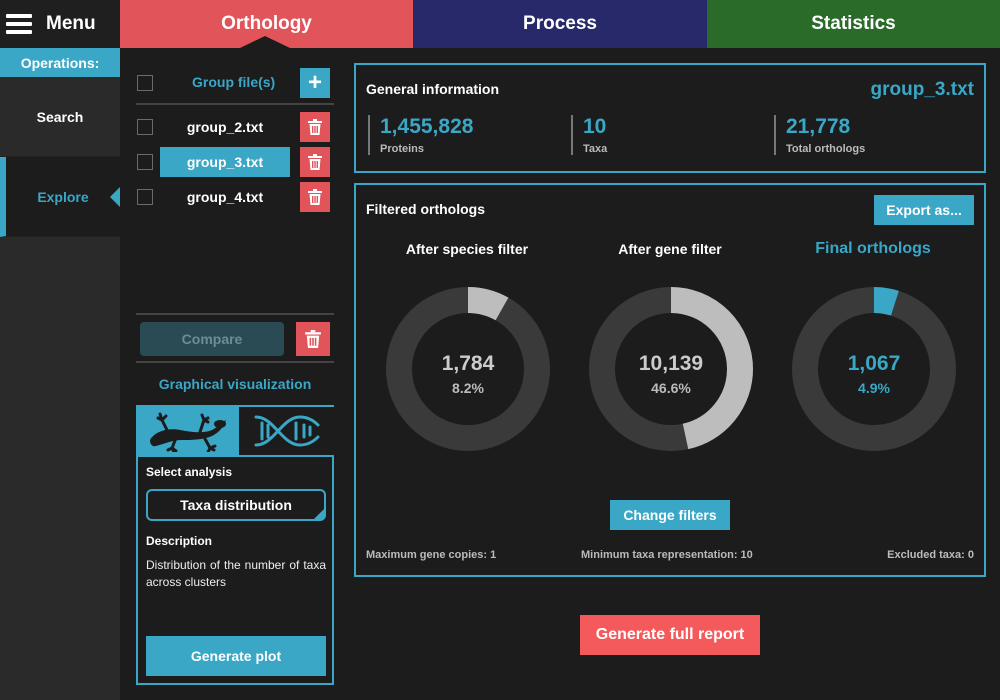 Image resolution: width=1000 pixels, height=700 pixels. I want to click on group-files-header: Group file(s) +, so click(235, 86).